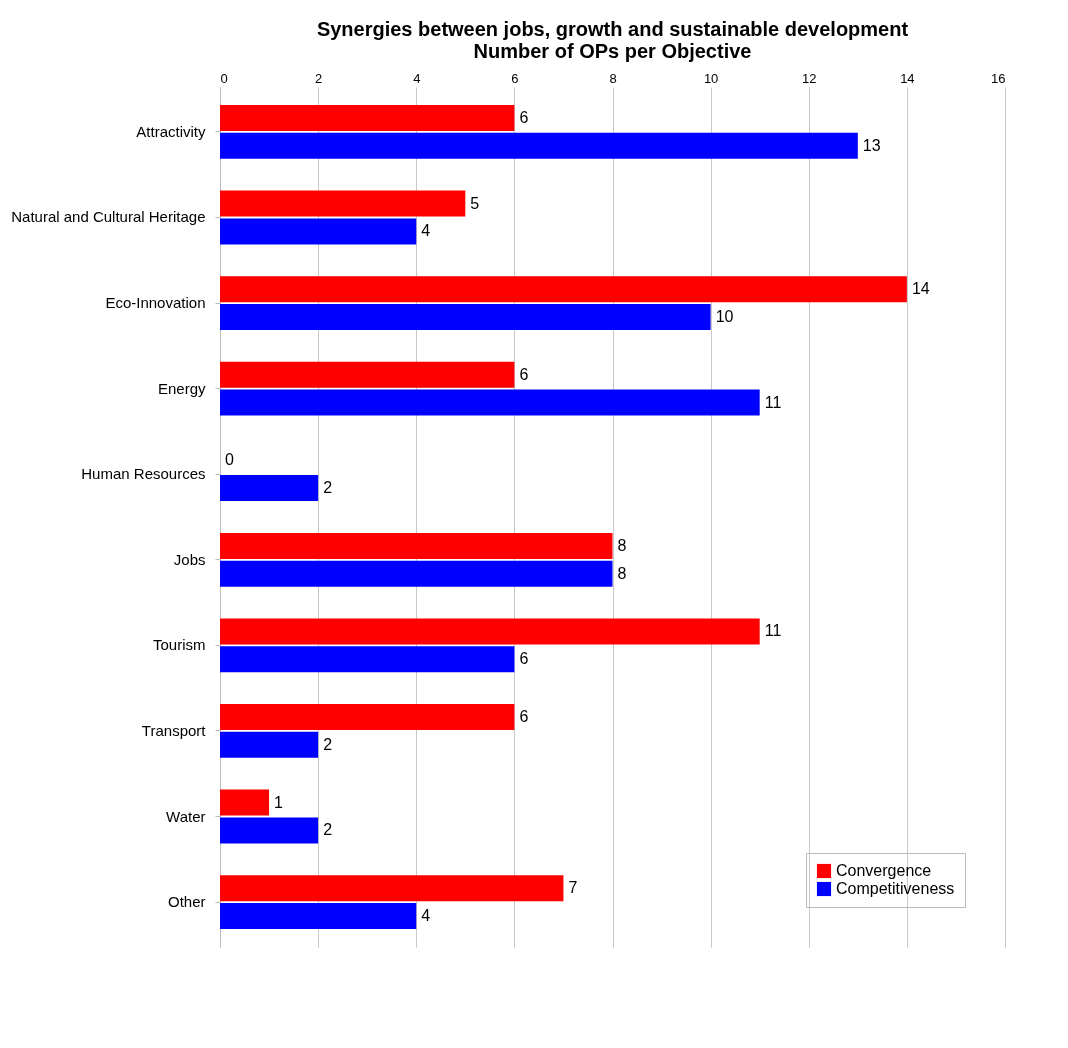 Image resolution: width=1068 pixels, height=1048 pixels. What do you see at coordinates (155, 303) in the screenshot?
I see `y-tick-label: Eco-Innovation` at bounding box center [155, 303].